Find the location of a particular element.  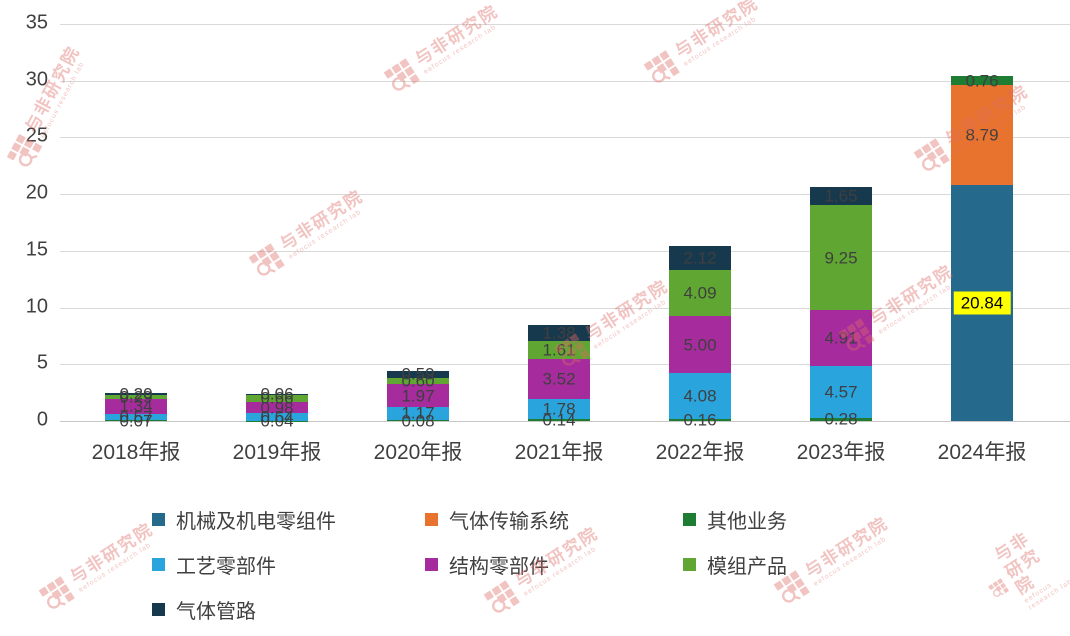

legend-item: 工艺零部件 is located at coordinates (214, 564).